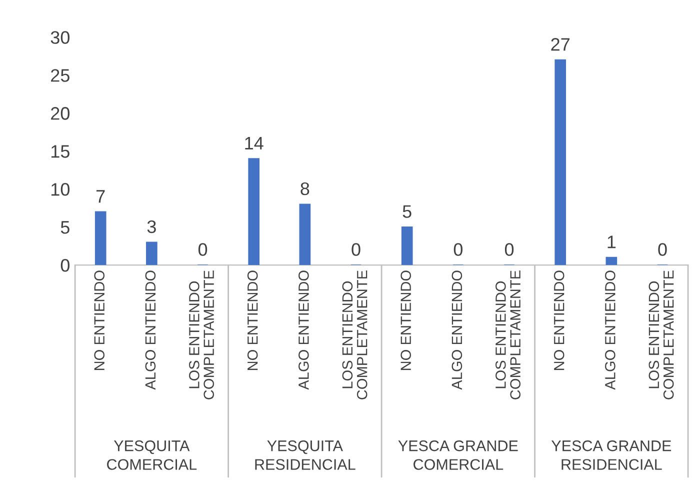 This screenshot has height=489, width=695. Describe the element at coordinates (60, 189) in the screenshot. I see `y-tick-label: 10` at that location.